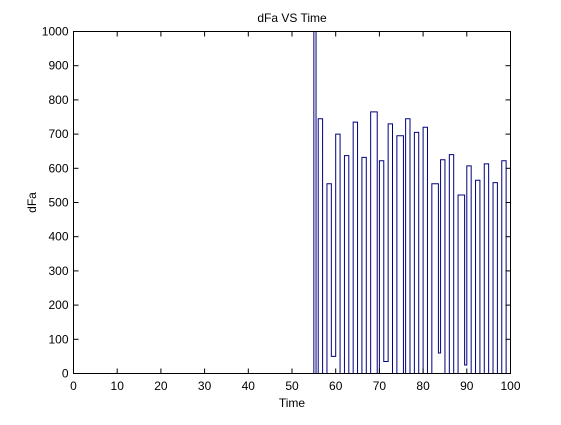  Describe the element at coordinates (510, 386) in the screenshot. I see `x-tick-label: 100` at that location.